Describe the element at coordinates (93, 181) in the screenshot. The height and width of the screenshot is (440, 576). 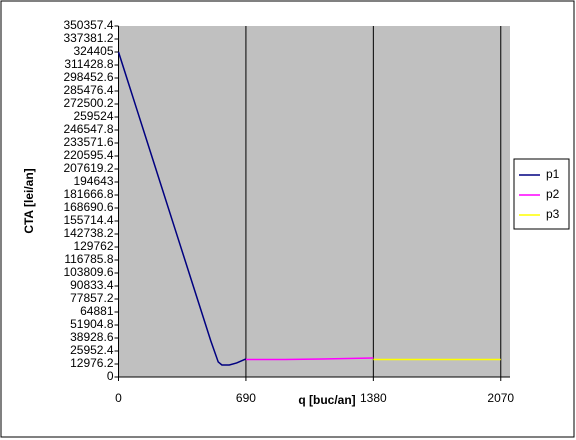
I see `y-tick-label: 194643` at that location.